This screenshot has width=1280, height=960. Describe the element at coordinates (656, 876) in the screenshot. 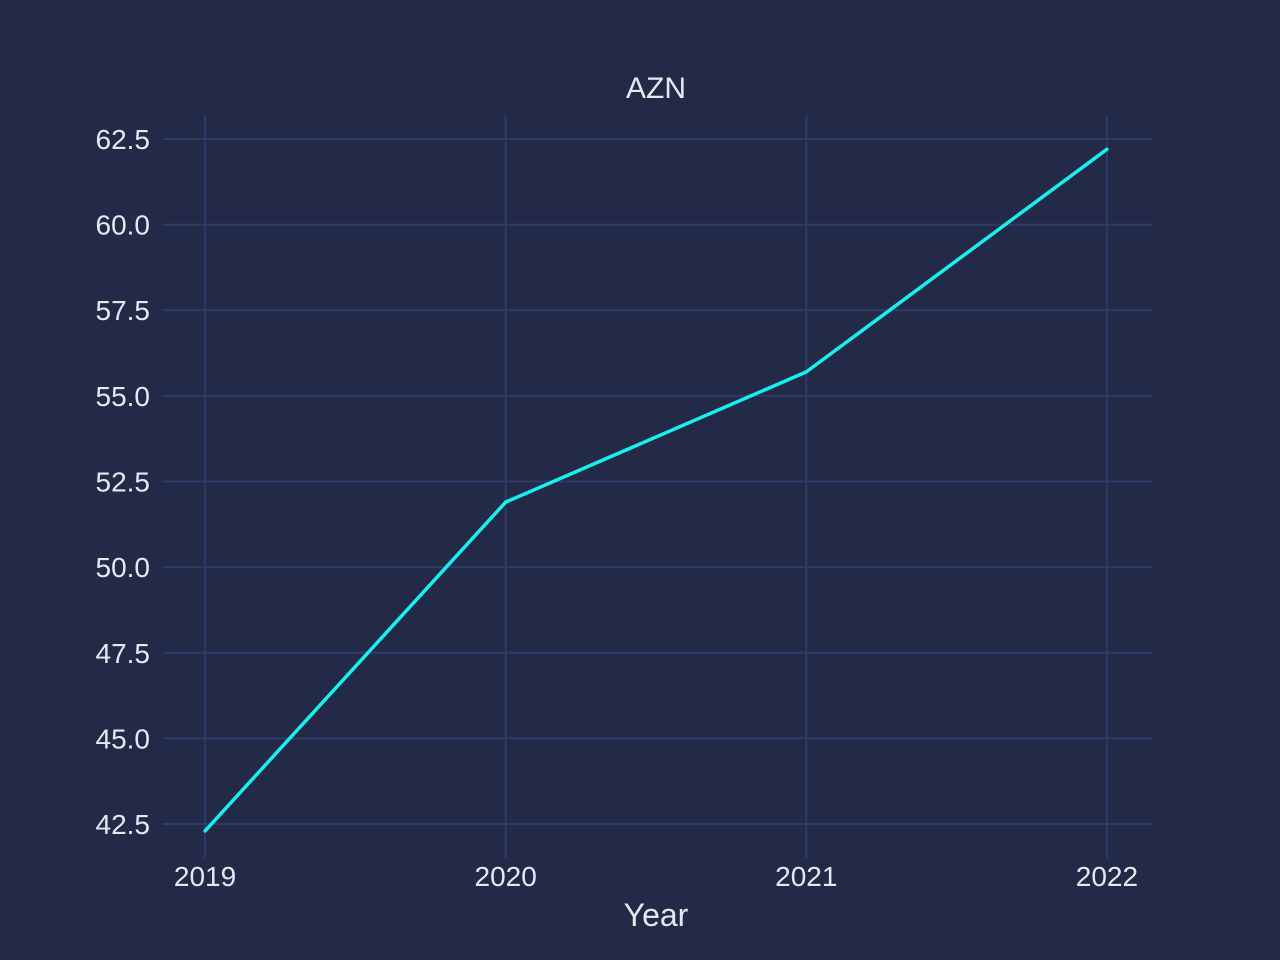

I see `x-axis-ticks: 2019 2020 2021 2022` at that location.